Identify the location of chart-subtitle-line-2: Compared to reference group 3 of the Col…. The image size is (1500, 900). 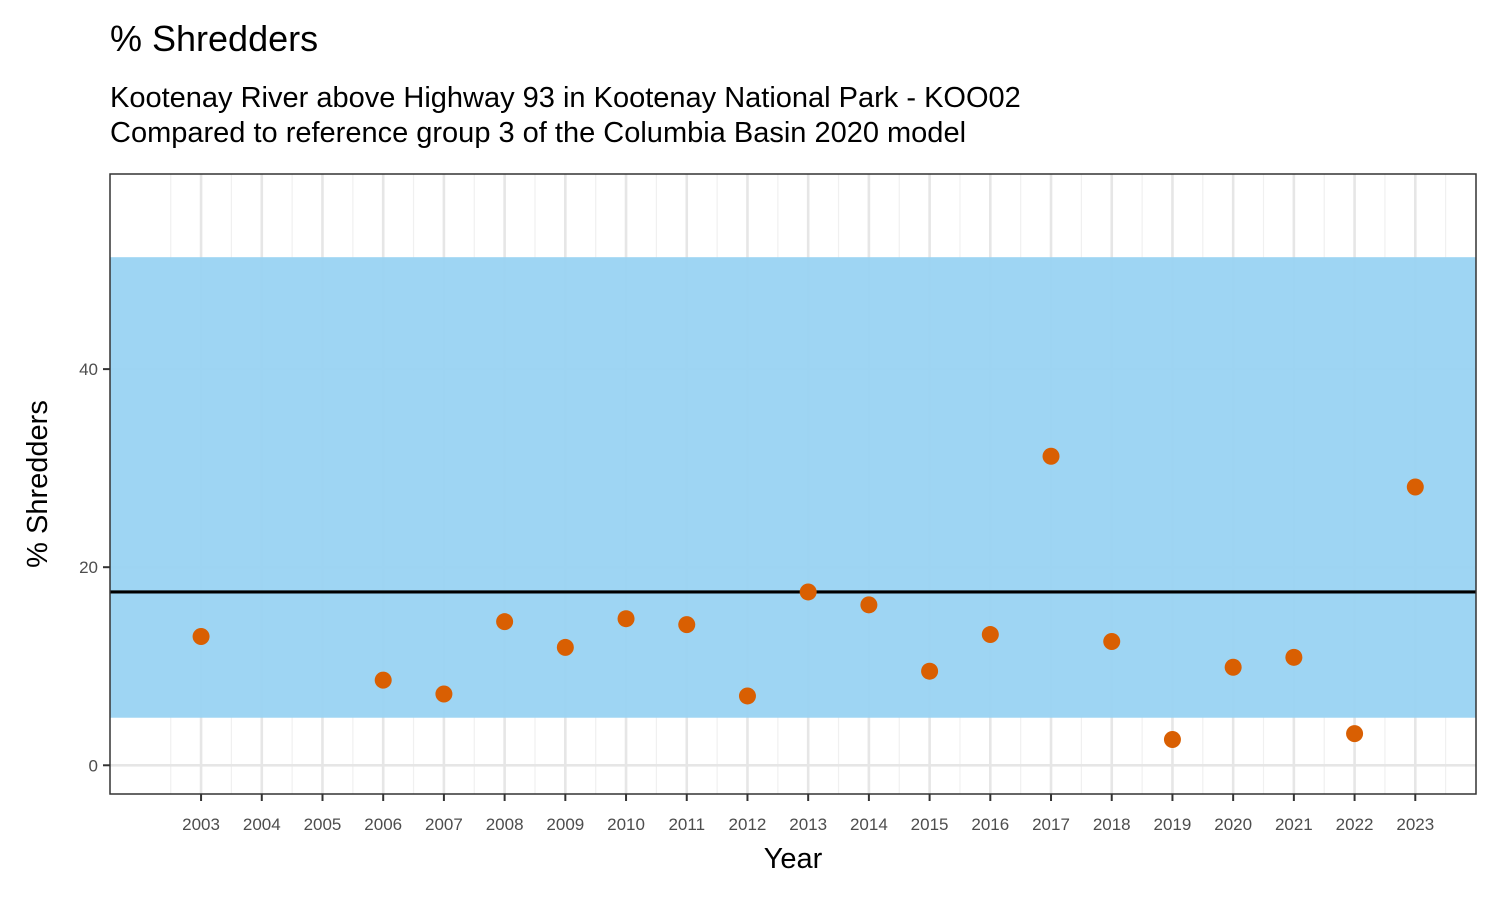
(538, 133).